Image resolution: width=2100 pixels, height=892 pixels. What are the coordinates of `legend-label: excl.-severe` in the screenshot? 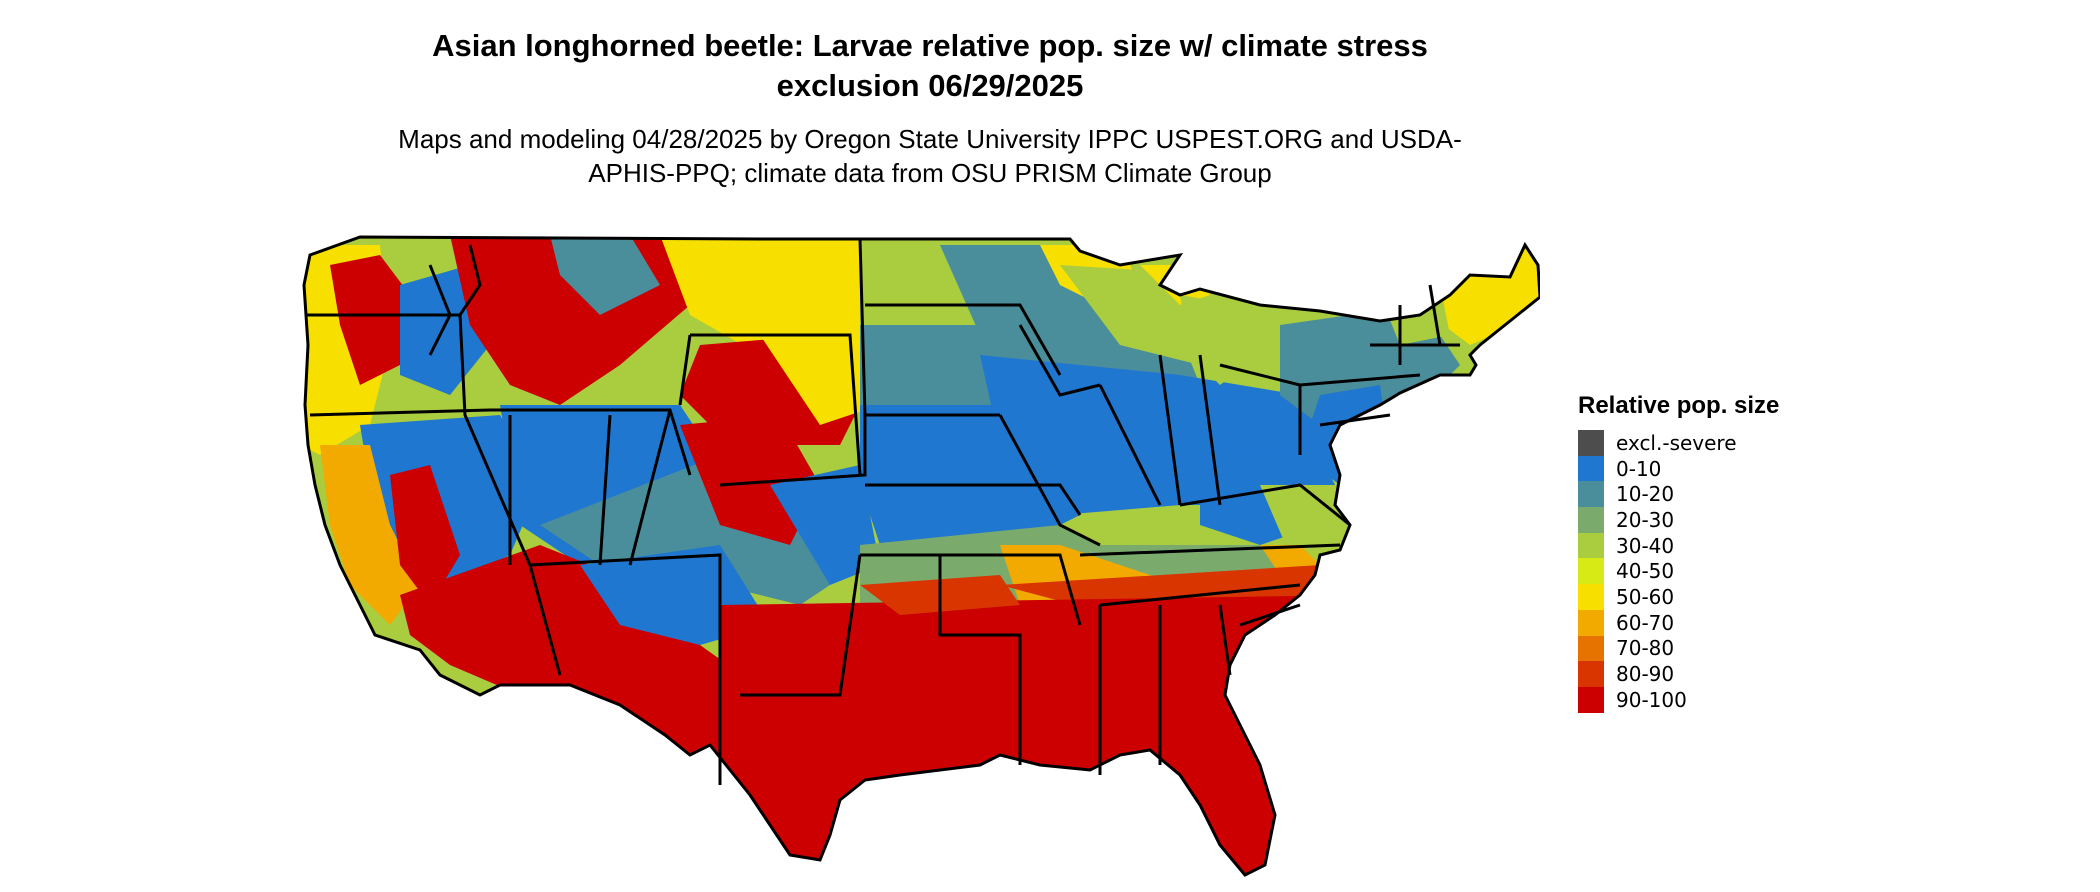 It's located at (1676, 442).